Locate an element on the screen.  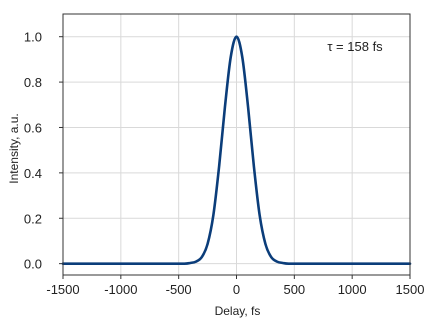
y-tick-label: 0.6 is located at coordinates (33, 127).